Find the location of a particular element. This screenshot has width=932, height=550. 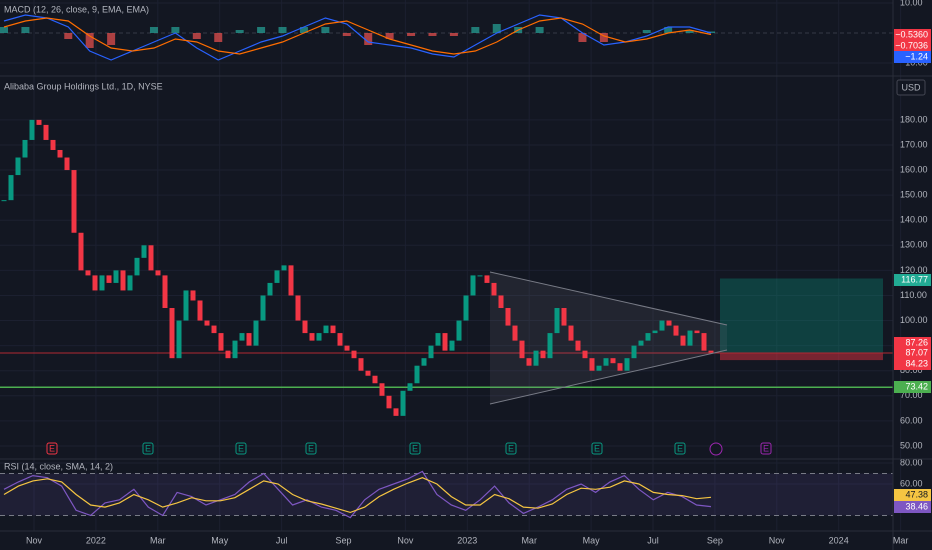

price-label: −1.24 is located at coordinates (916, 56).